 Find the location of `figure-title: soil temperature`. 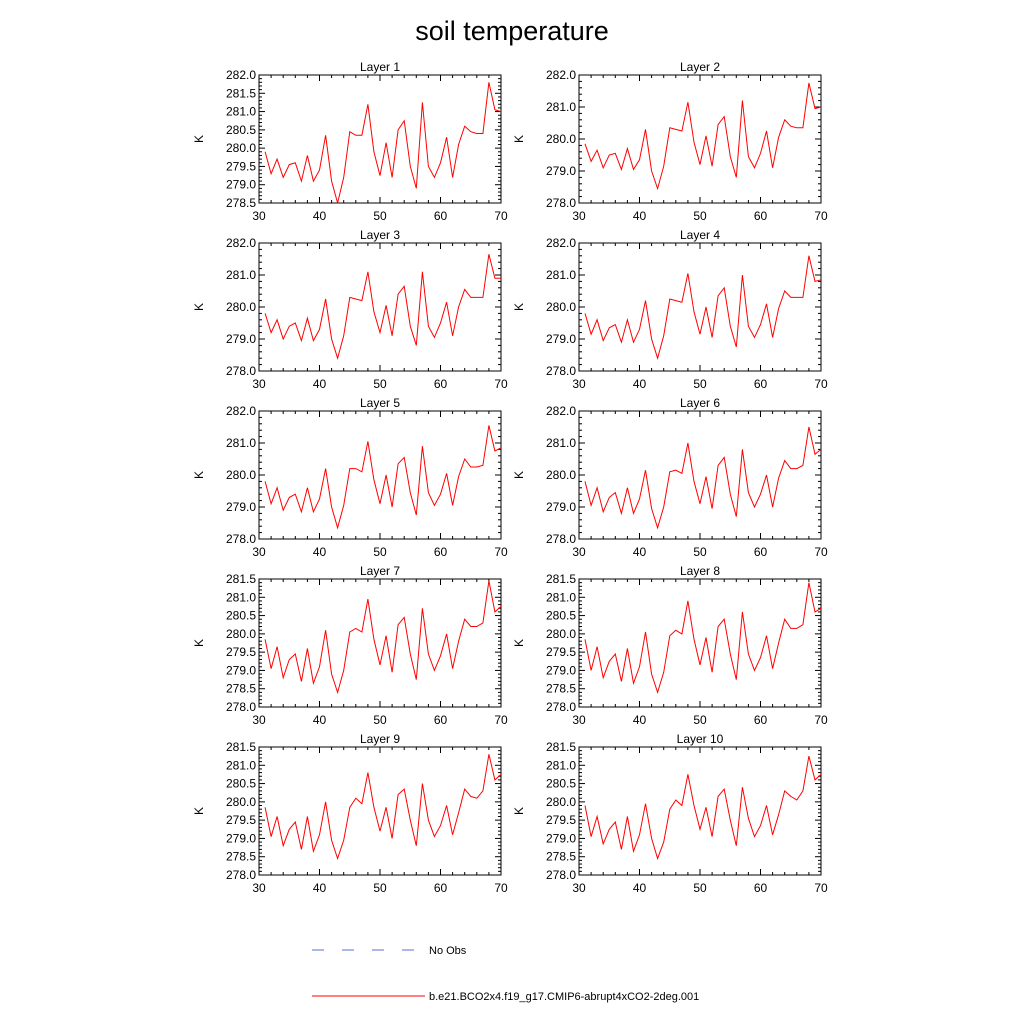

figure-title: soil temperature is located at coordinates (512, 31).